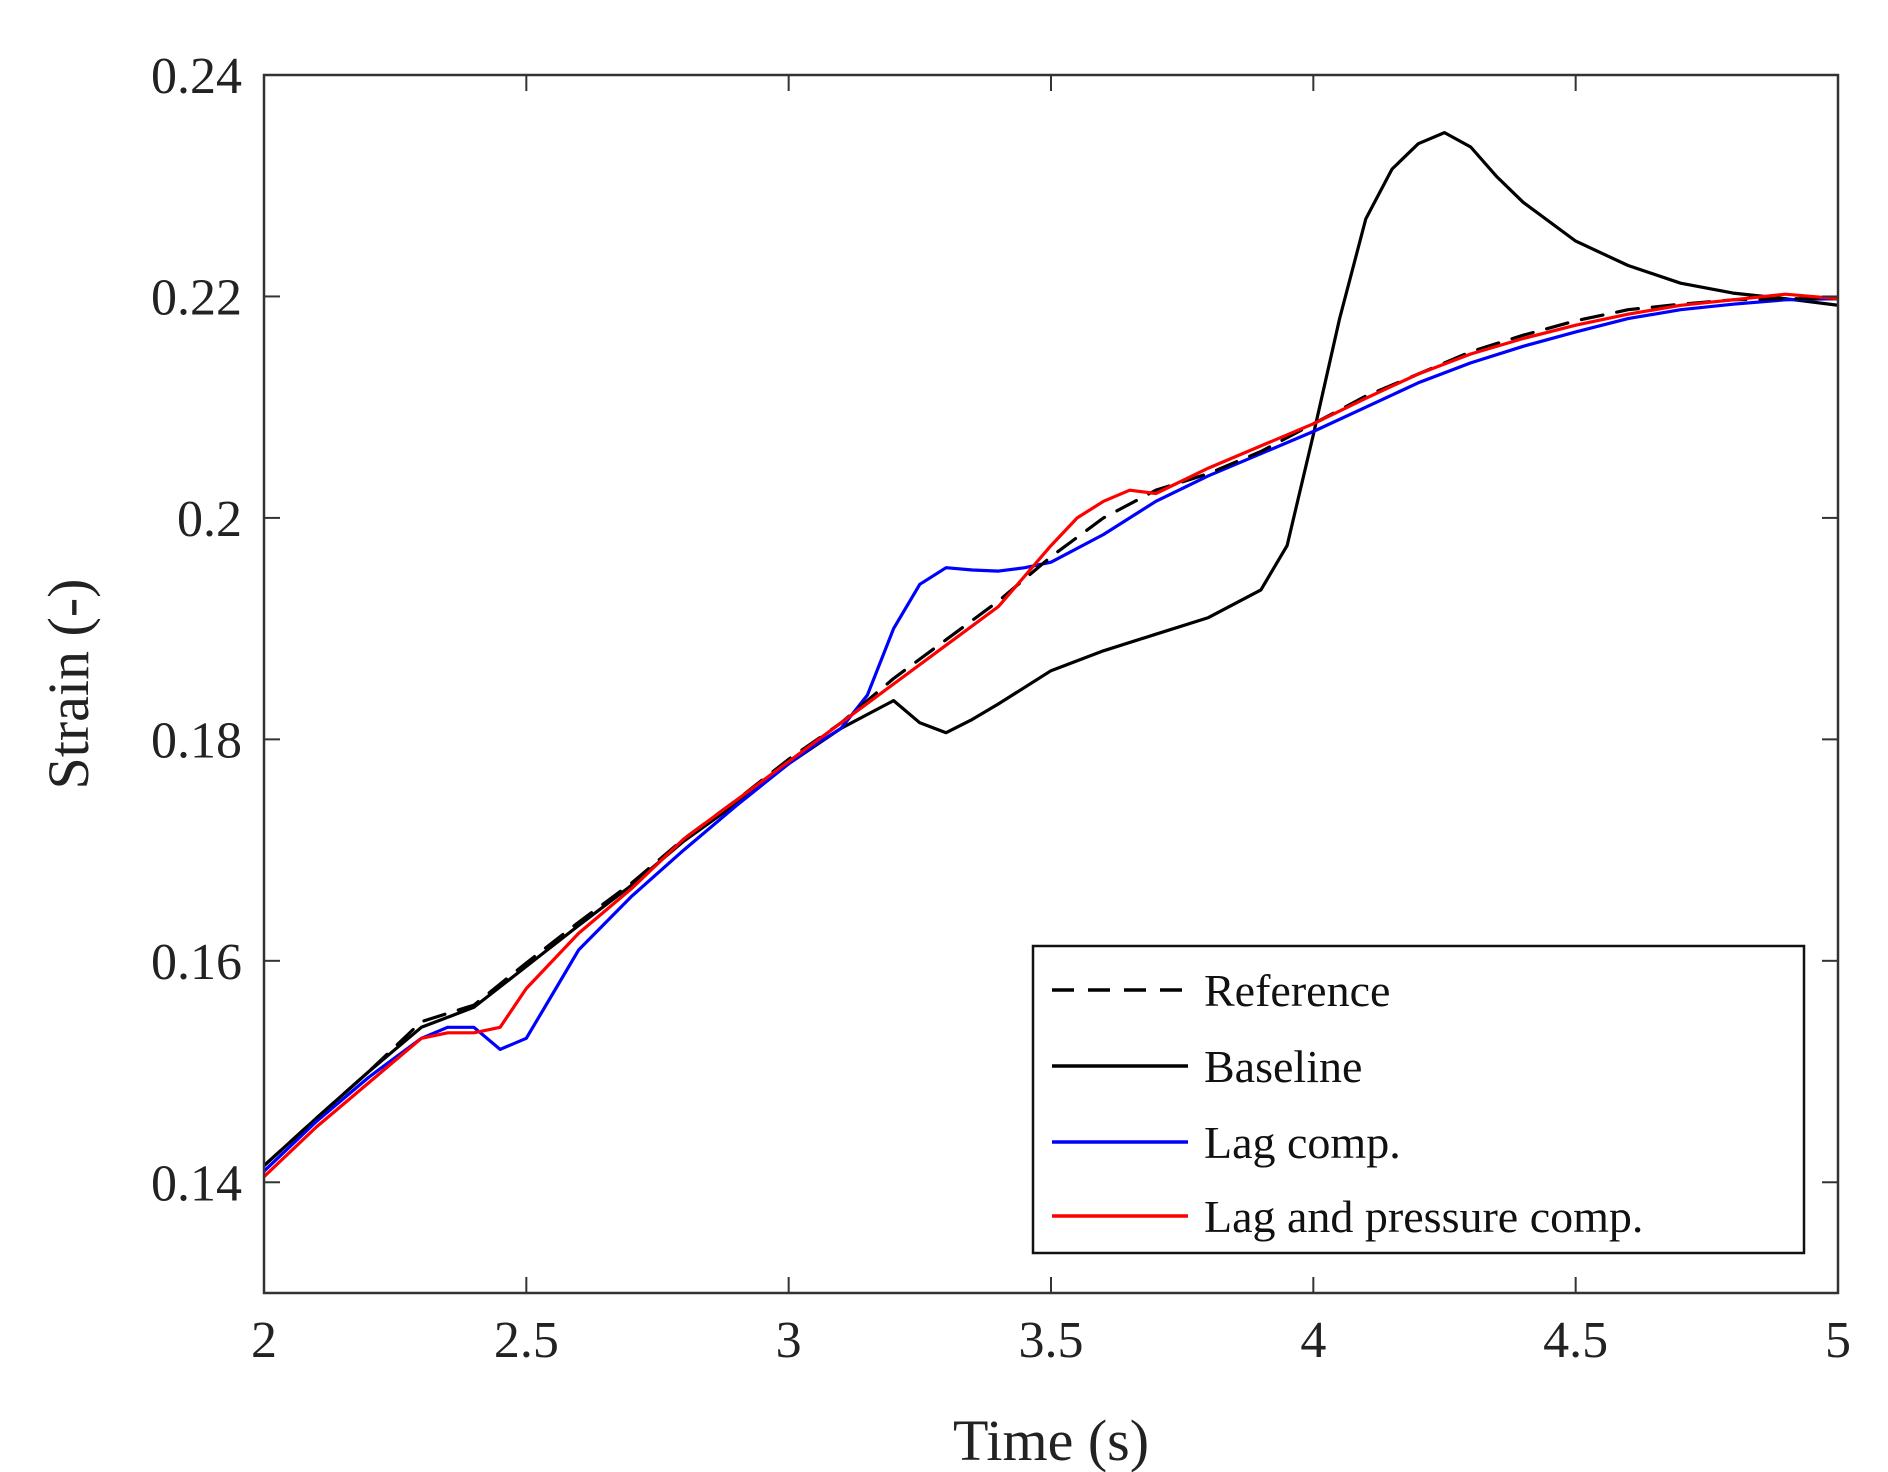  Describe the element at coordinates (1051, 1440) in the screenshot. I see `x-axis-title: Time (s)` at that location.